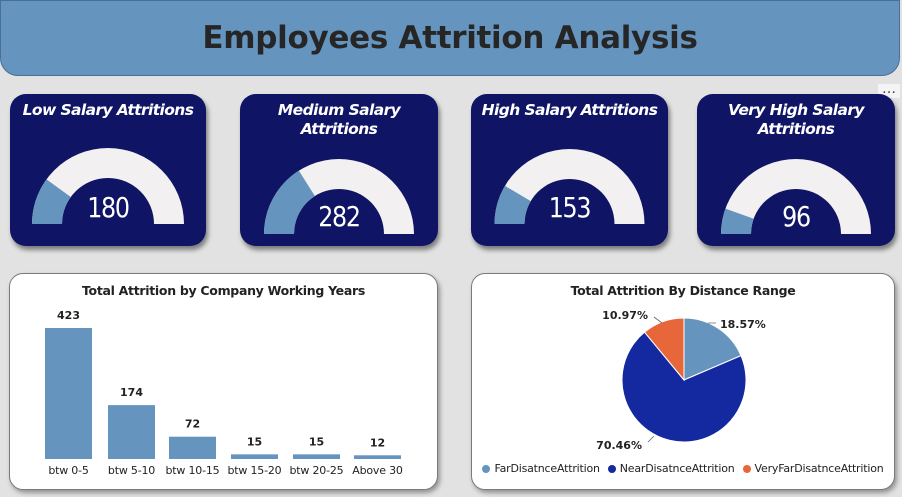 The height and width of the screenshot is (497, 902). What do you see at coordinates (68, 315) in the screenshot?
I see `bar-data-label: 423` at bounding box center [68, 315].